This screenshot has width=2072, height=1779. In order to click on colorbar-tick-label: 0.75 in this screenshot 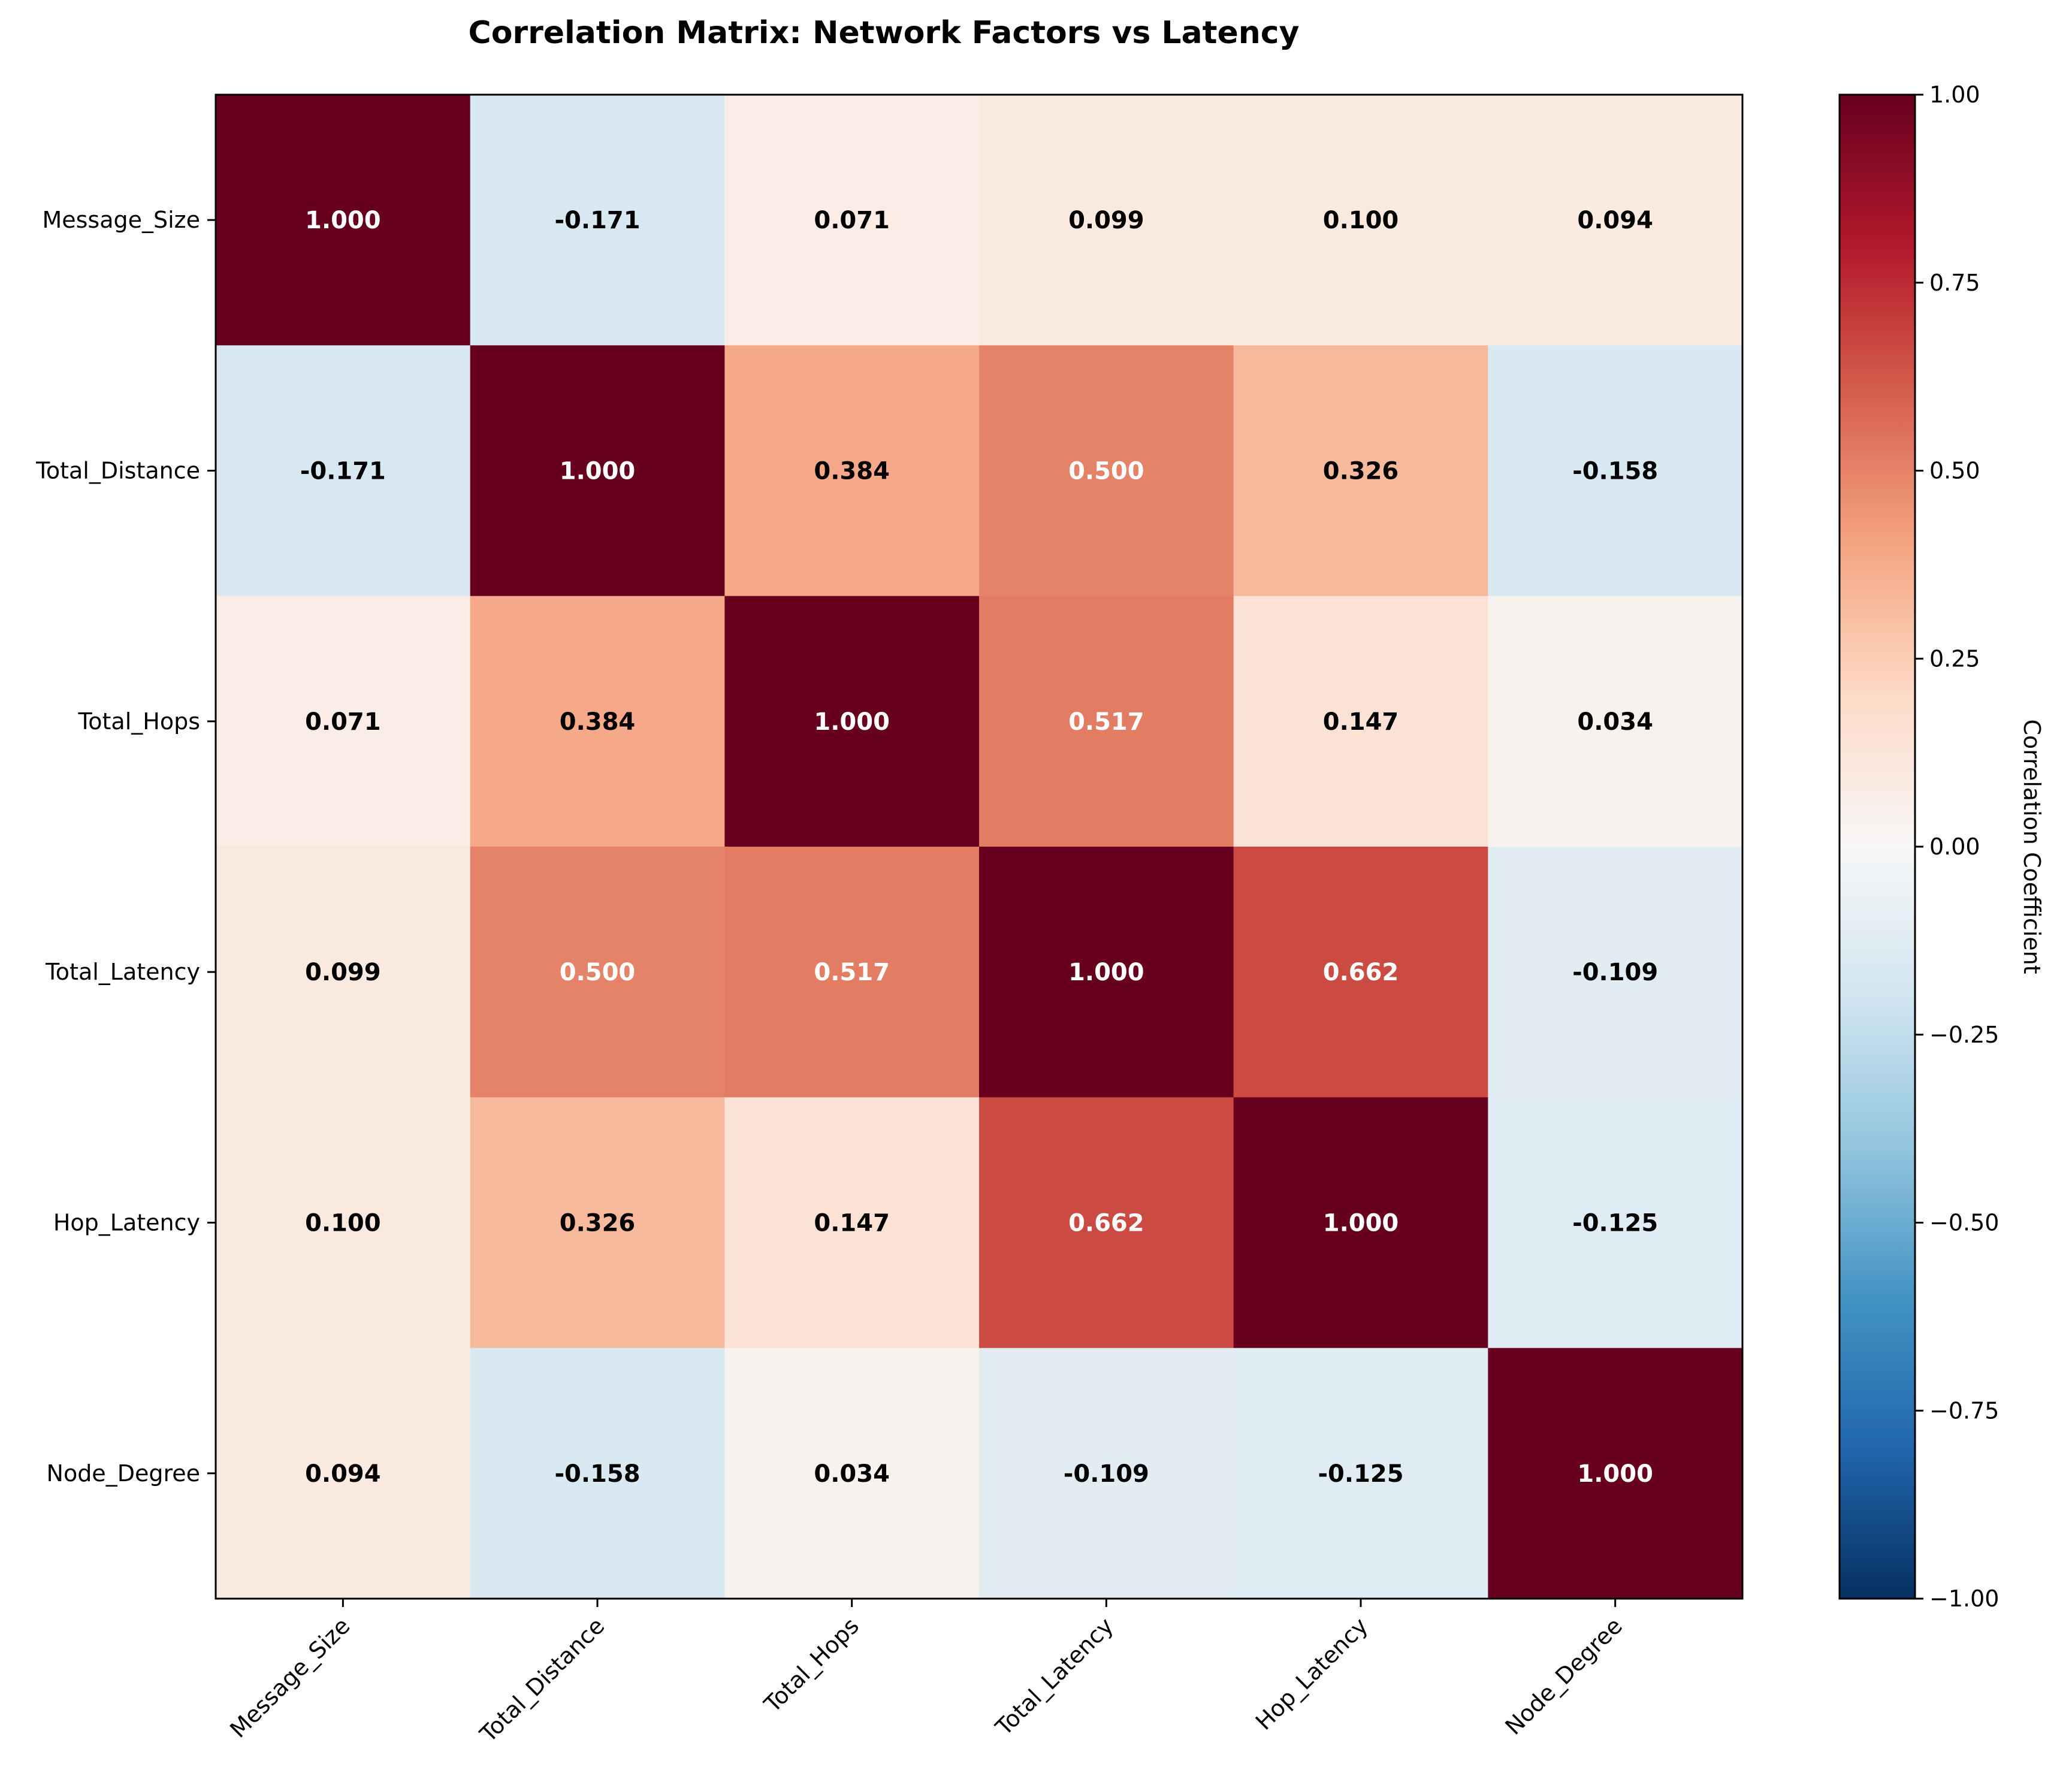, I will do `click(1954, 283)`.